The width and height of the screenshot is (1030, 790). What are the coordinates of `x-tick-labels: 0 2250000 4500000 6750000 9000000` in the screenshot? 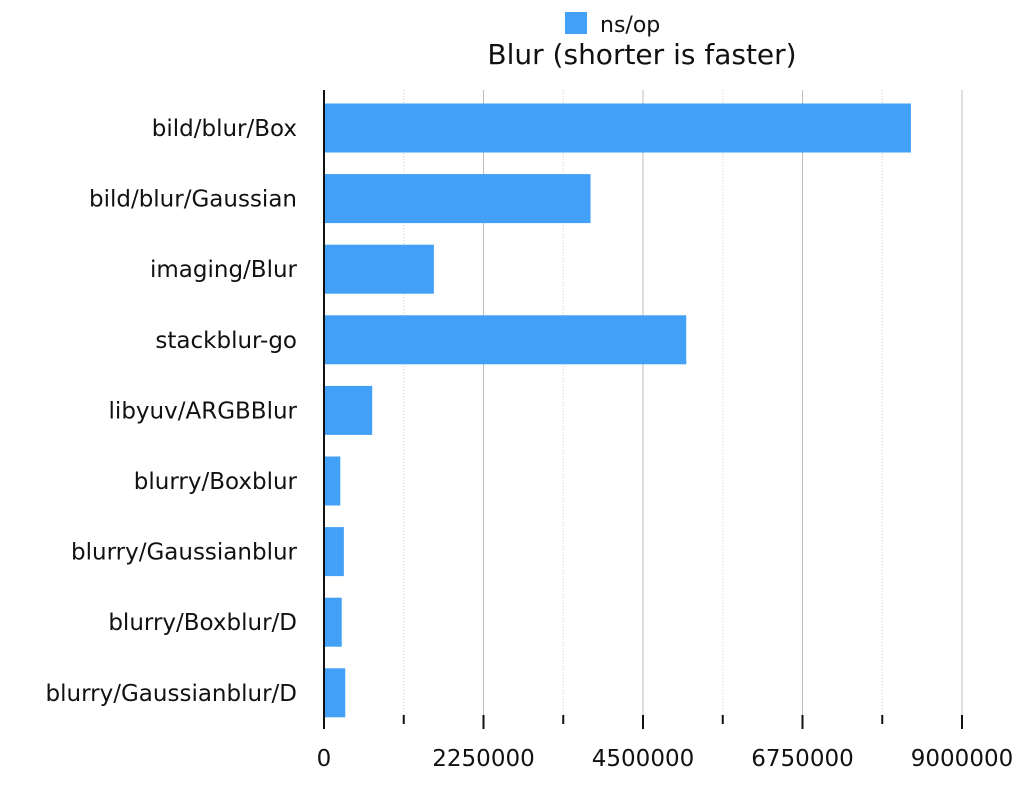 It's located at (665, 759).